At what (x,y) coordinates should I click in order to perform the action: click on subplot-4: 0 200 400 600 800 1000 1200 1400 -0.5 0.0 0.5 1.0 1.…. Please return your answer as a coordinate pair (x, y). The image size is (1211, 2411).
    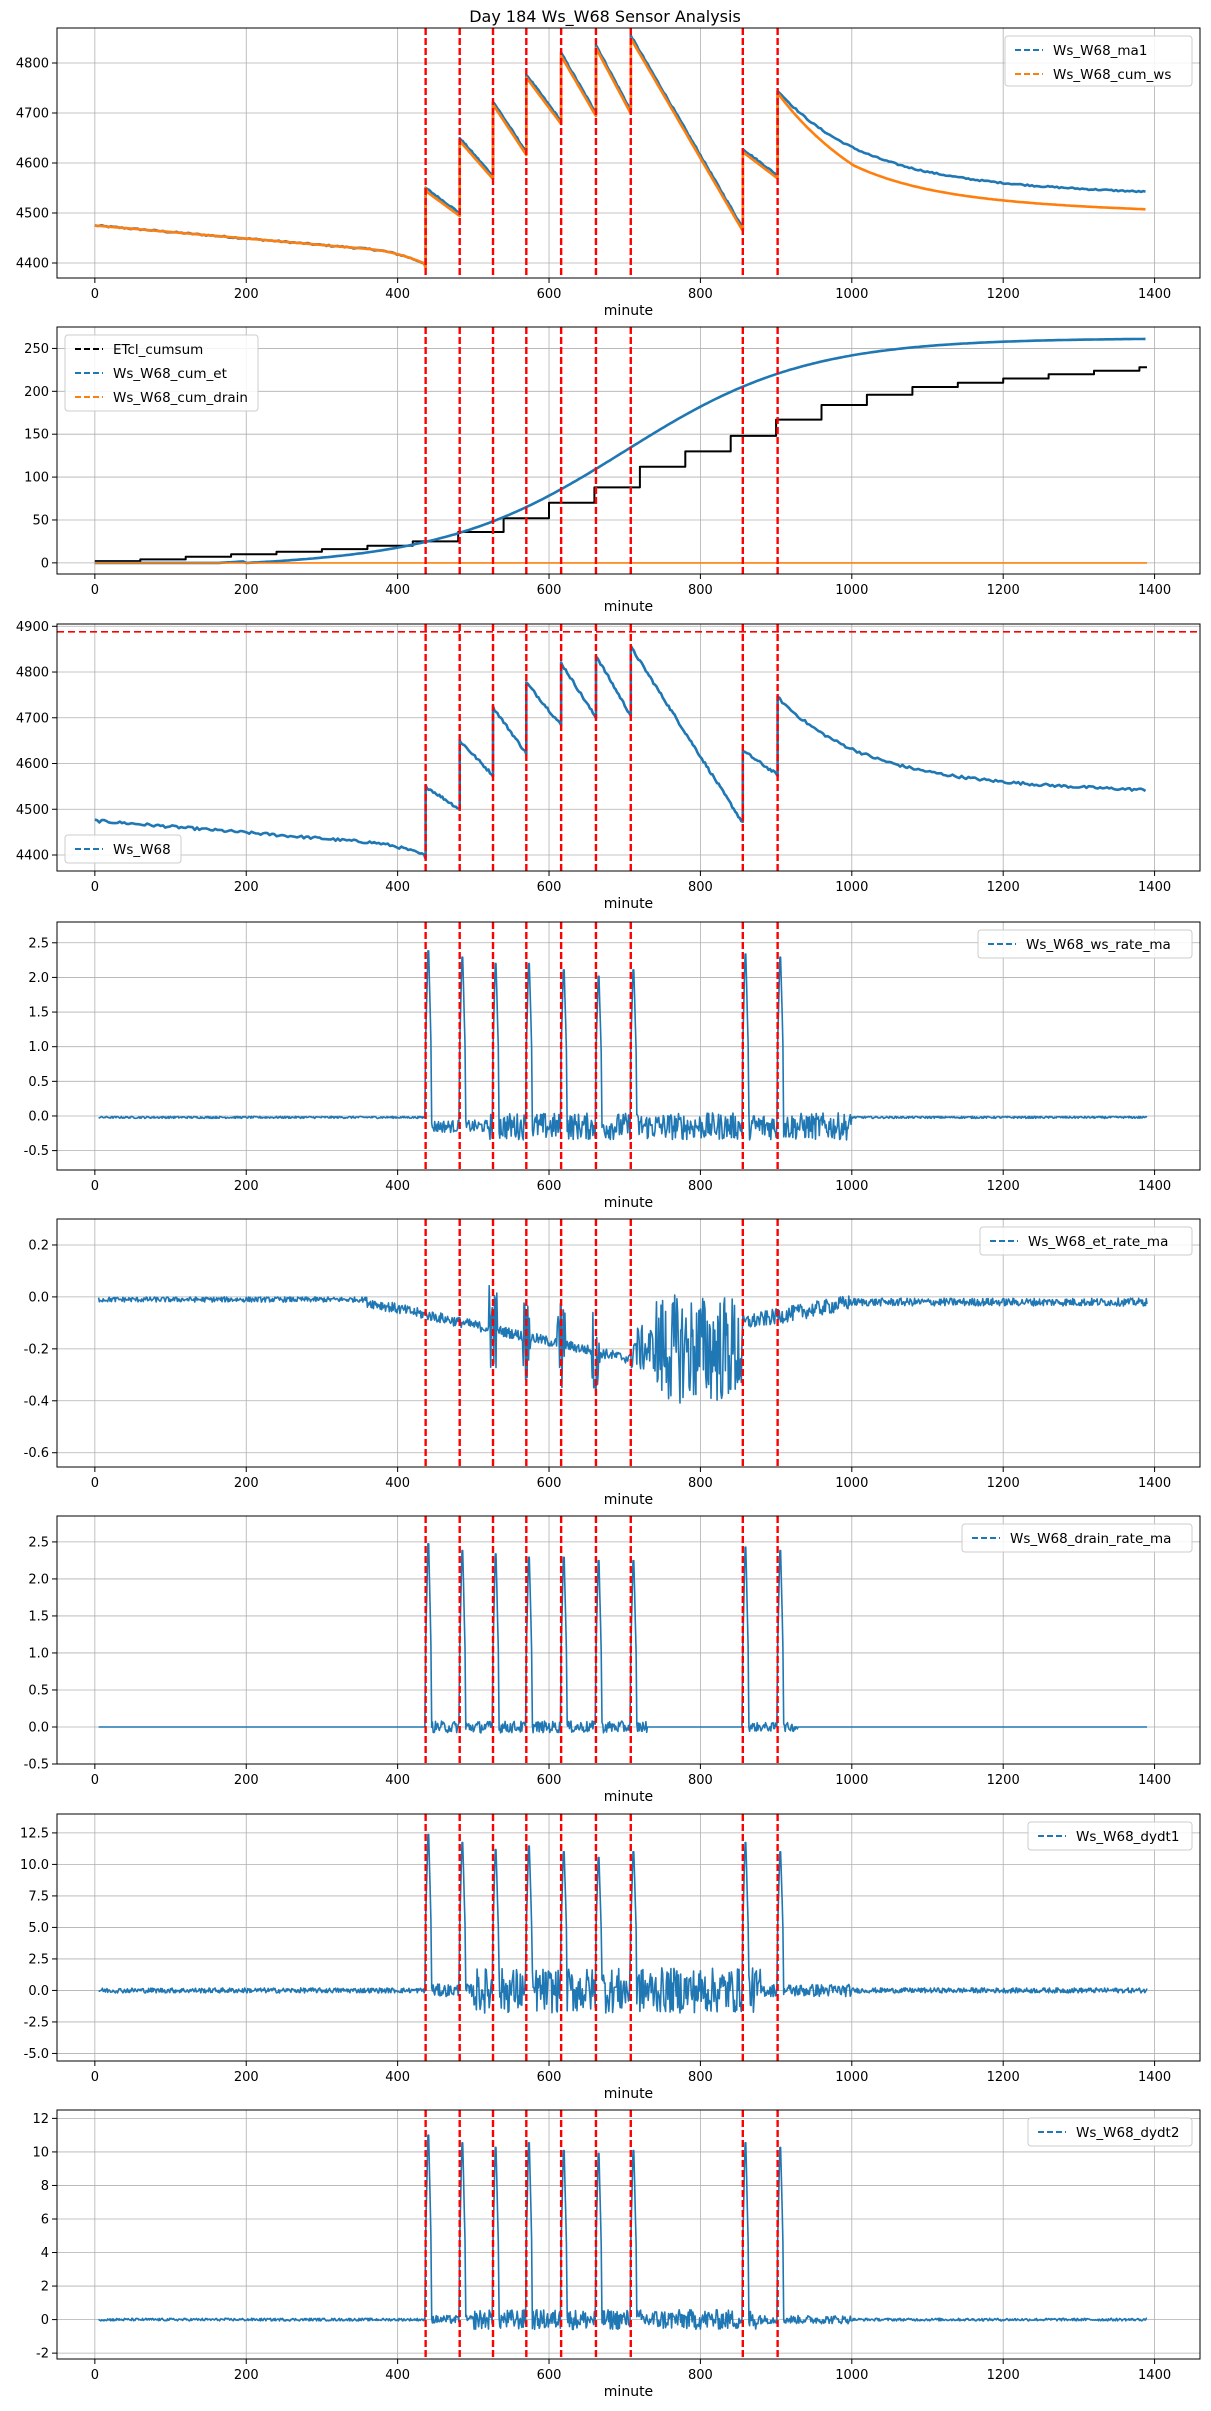
    Looking at the image, I should click on (612, 1066).